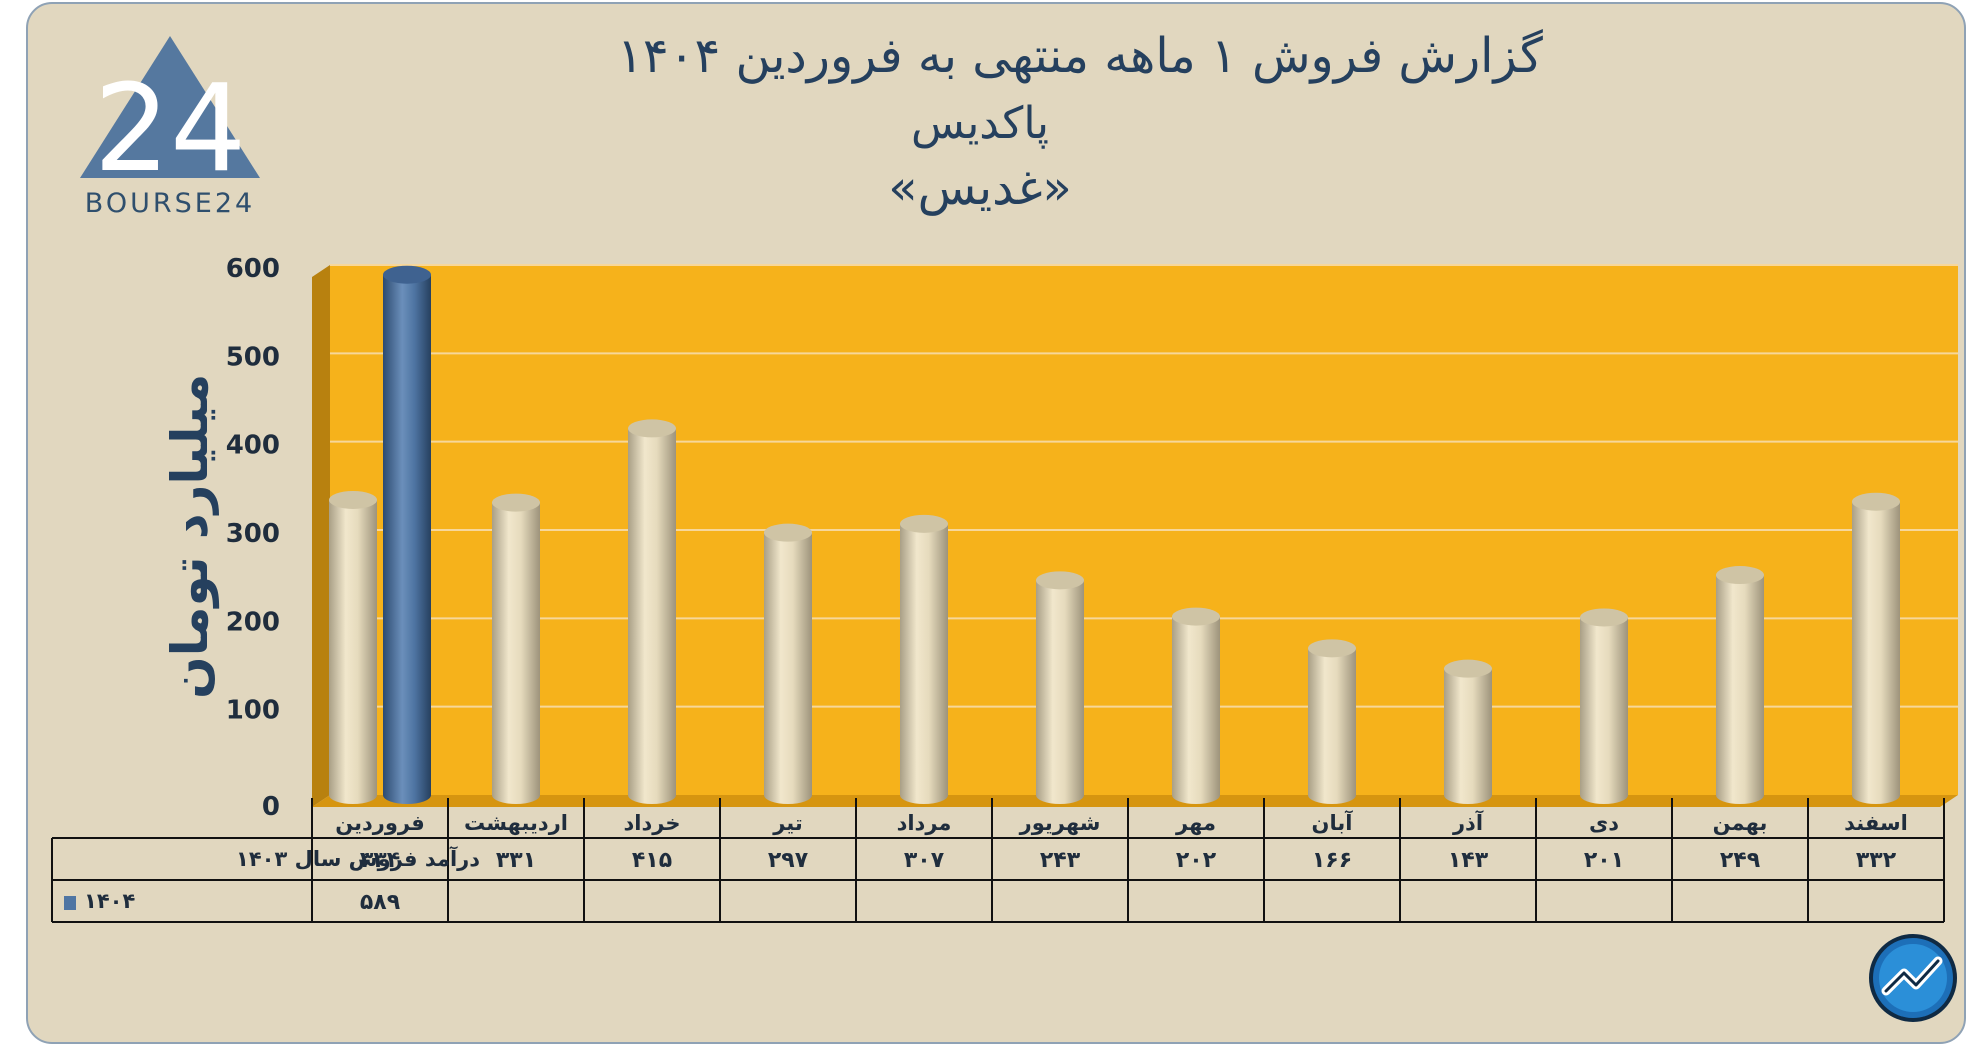 The height and width of the screenshot is (1047, 1986). I want to click on trend-app-icon, so click(1913, 978).